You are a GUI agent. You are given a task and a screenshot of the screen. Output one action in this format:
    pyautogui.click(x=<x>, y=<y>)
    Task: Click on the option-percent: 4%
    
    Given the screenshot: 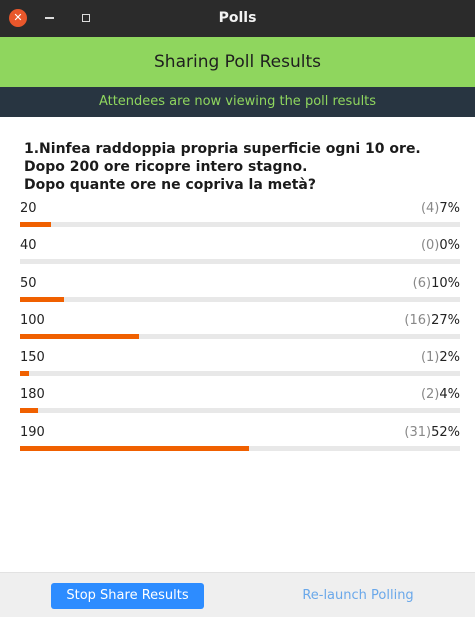 What is the action you would take?
    pyautogui.click(x=449, y=395)
    